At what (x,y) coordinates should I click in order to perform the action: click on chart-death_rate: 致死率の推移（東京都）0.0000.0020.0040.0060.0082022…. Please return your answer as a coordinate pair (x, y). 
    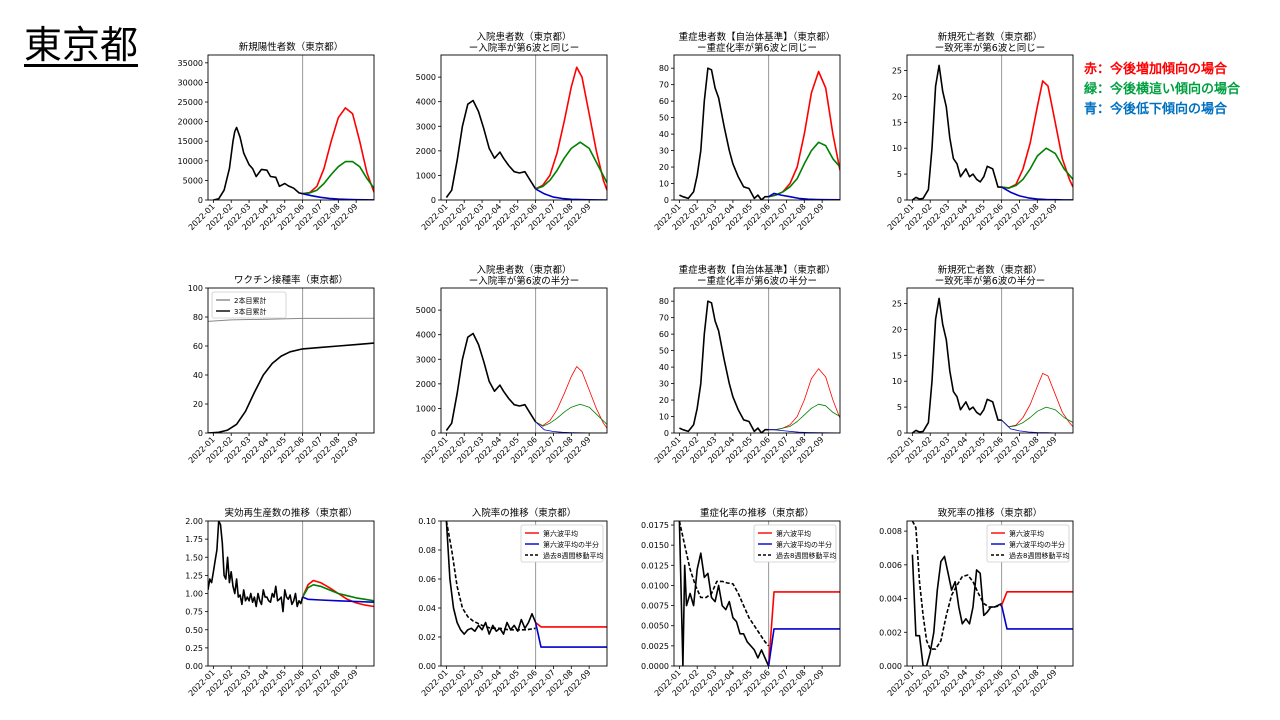
    Looking at the image, I should click on (976, 602).